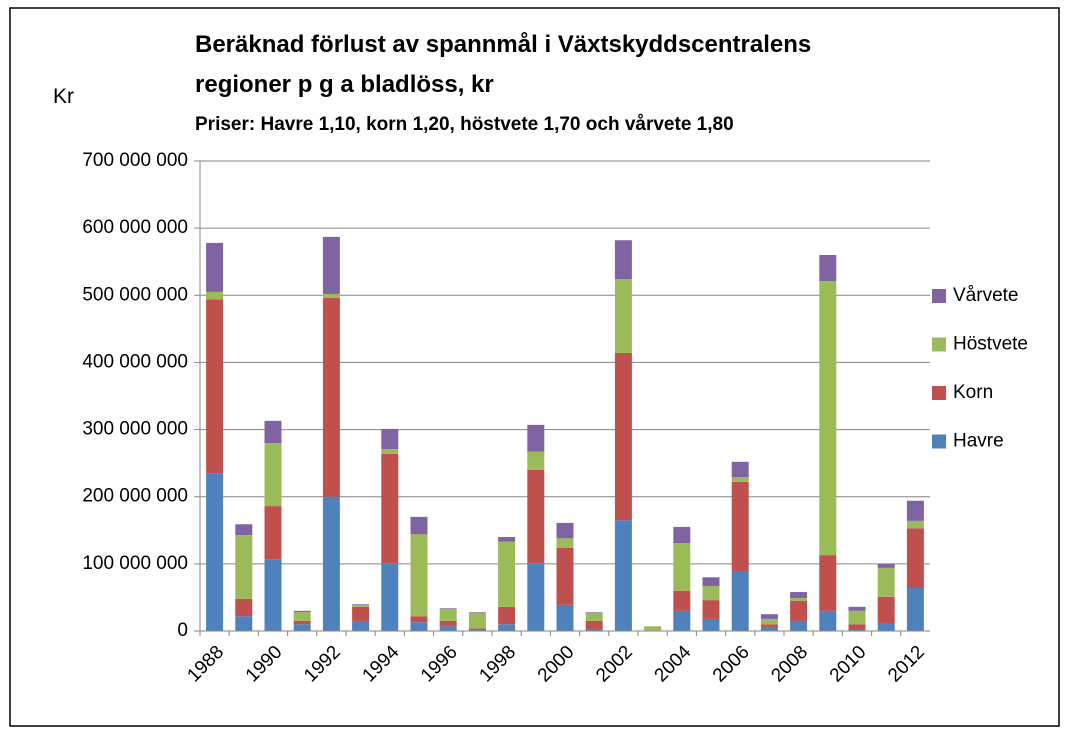  I want to click on y-tick-label: 100 000 000, so click(135, 563).